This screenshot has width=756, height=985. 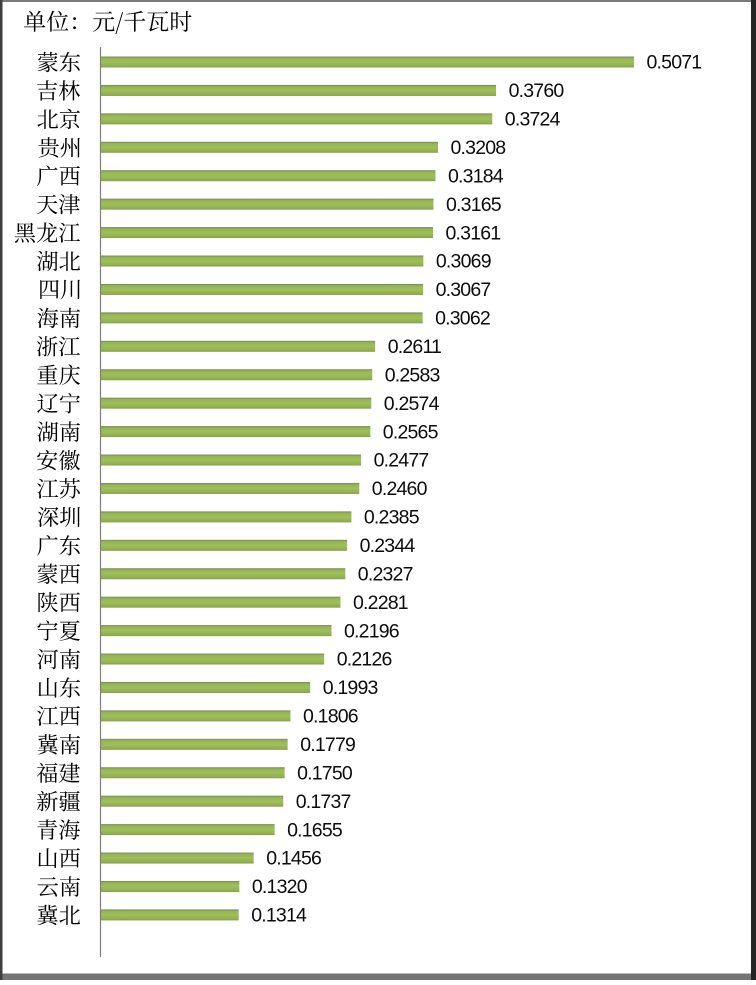 I want to click on svg-text: 0.3165, so click(x=474, y=205).